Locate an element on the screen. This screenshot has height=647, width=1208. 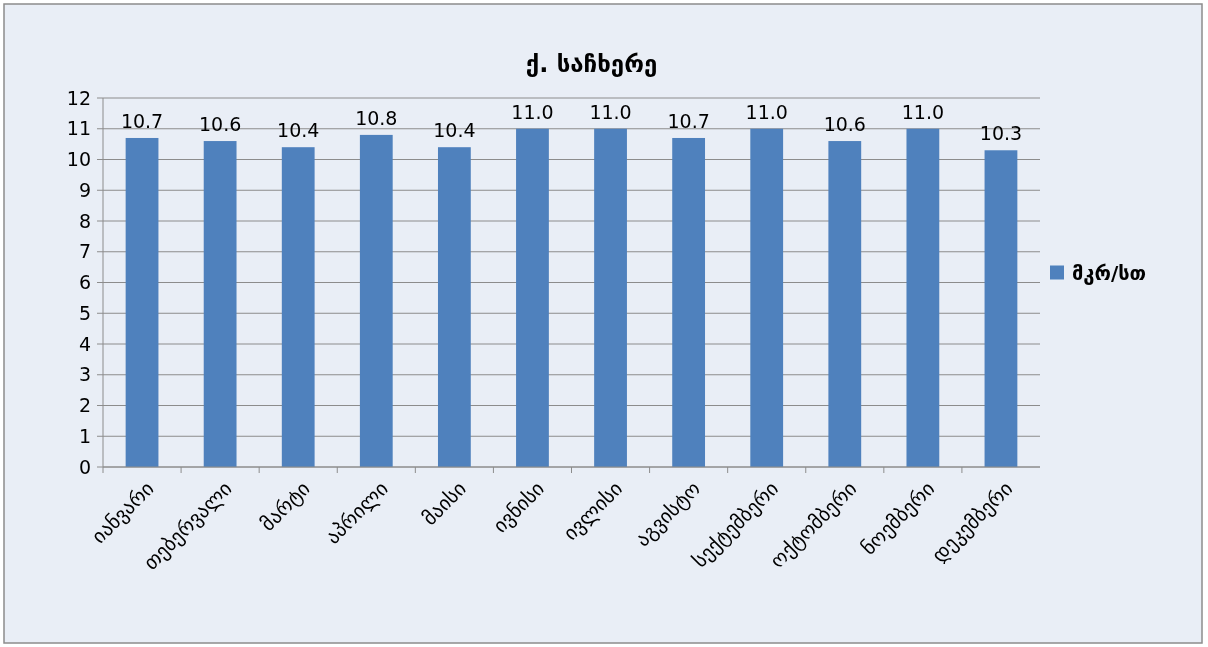
y-tick-label: 0 is located at coordinates (84, 466).